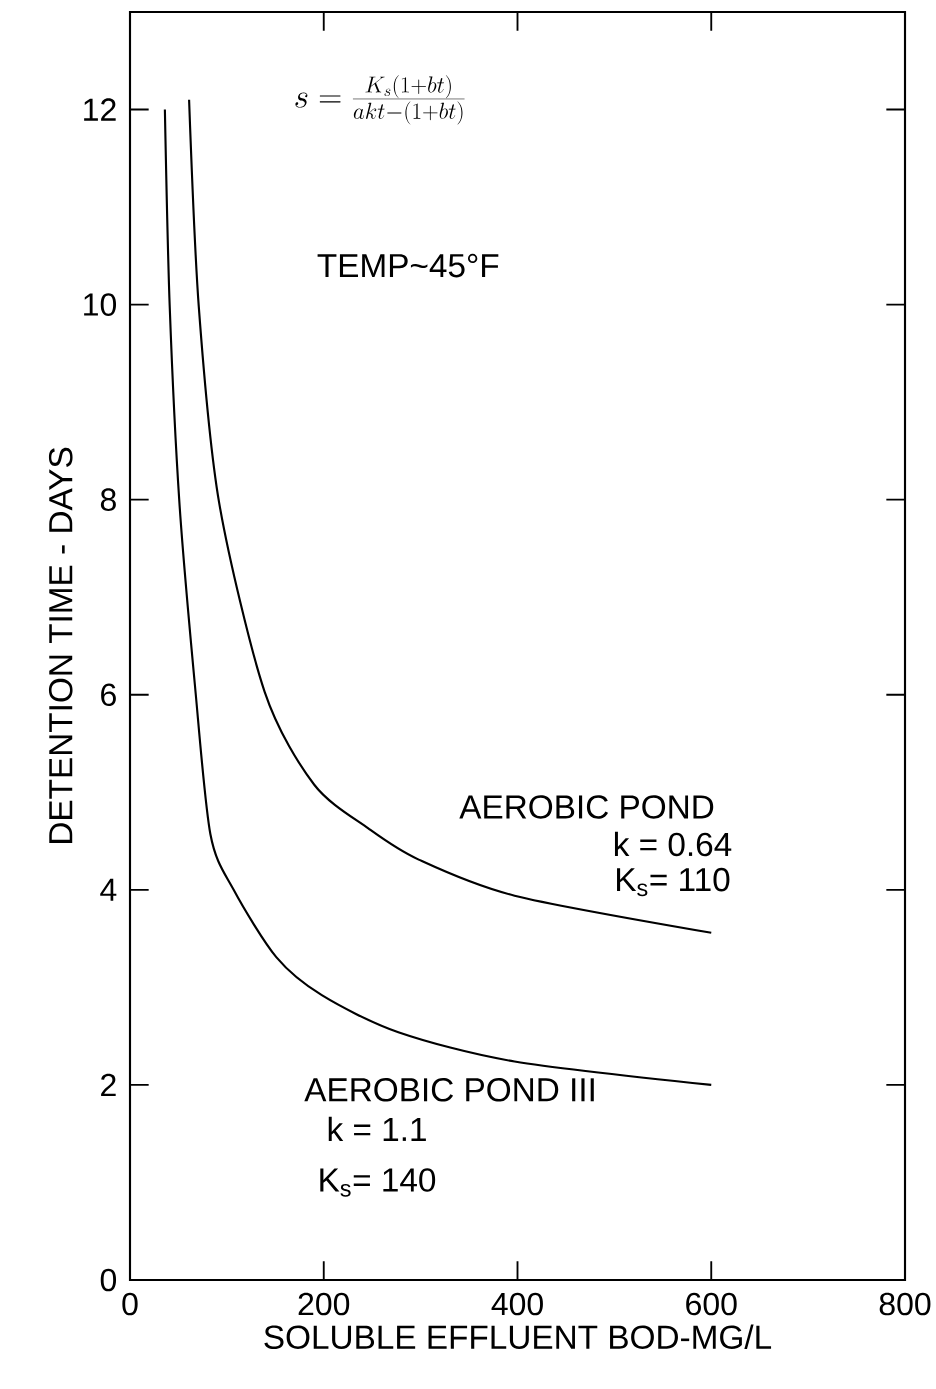  Describe the element at coordinates (130, 1304) in the screenshot. I see `x-tick-label: 0` at that location.